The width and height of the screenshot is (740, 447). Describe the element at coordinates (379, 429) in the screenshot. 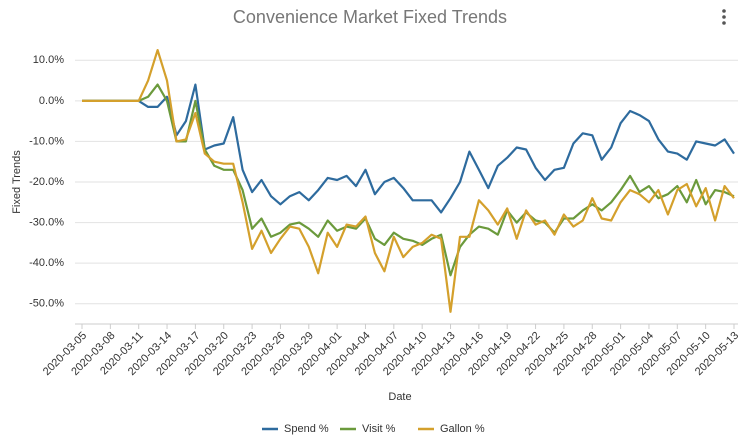

I see `legend-label: Visit %` at that location.